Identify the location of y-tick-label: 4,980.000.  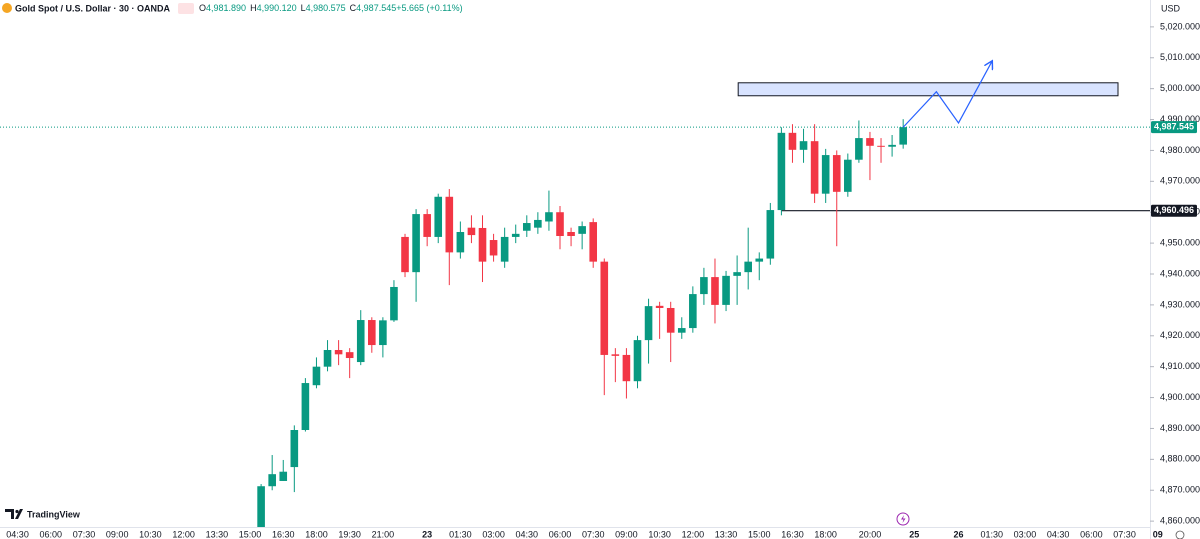
(1180, 150).